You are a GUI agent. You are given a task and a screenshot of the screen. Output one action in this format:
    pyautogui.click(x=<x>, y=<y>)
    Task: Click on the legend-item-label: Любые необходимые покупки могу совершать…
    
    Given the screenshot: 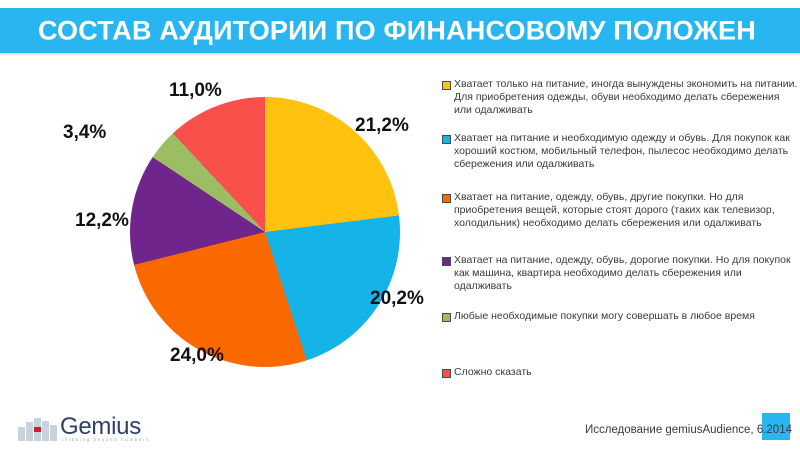 What is the action you would take?
    pyautogui.click(x=604, y=316)
    